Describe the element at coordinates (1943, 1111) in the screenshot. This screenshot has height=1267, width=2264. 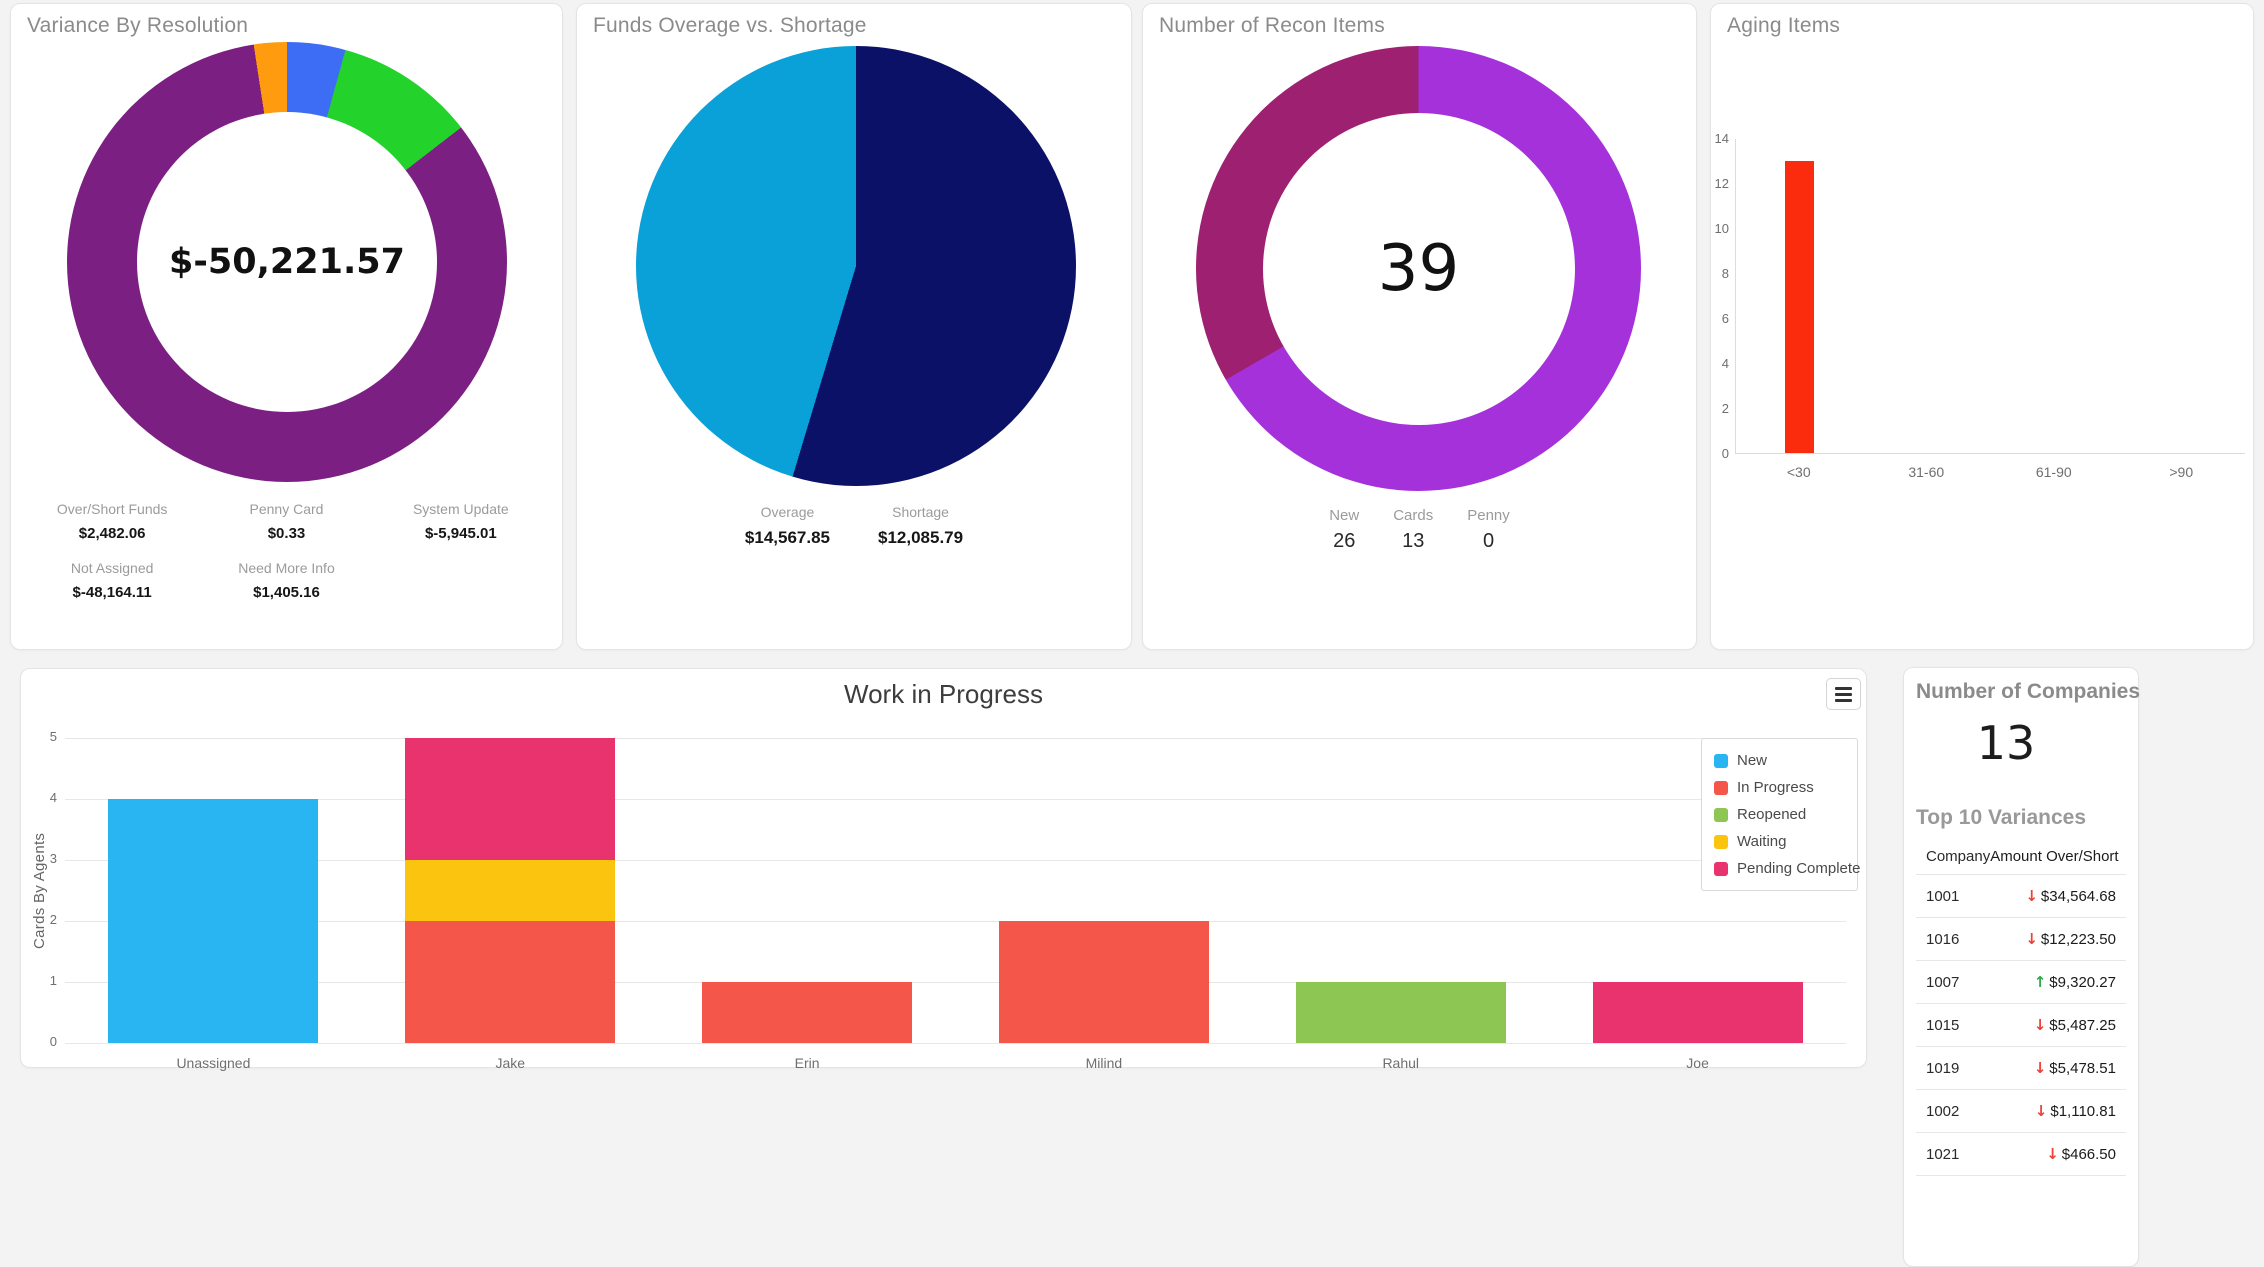
I see `table-cell-company: 1002` at that location.